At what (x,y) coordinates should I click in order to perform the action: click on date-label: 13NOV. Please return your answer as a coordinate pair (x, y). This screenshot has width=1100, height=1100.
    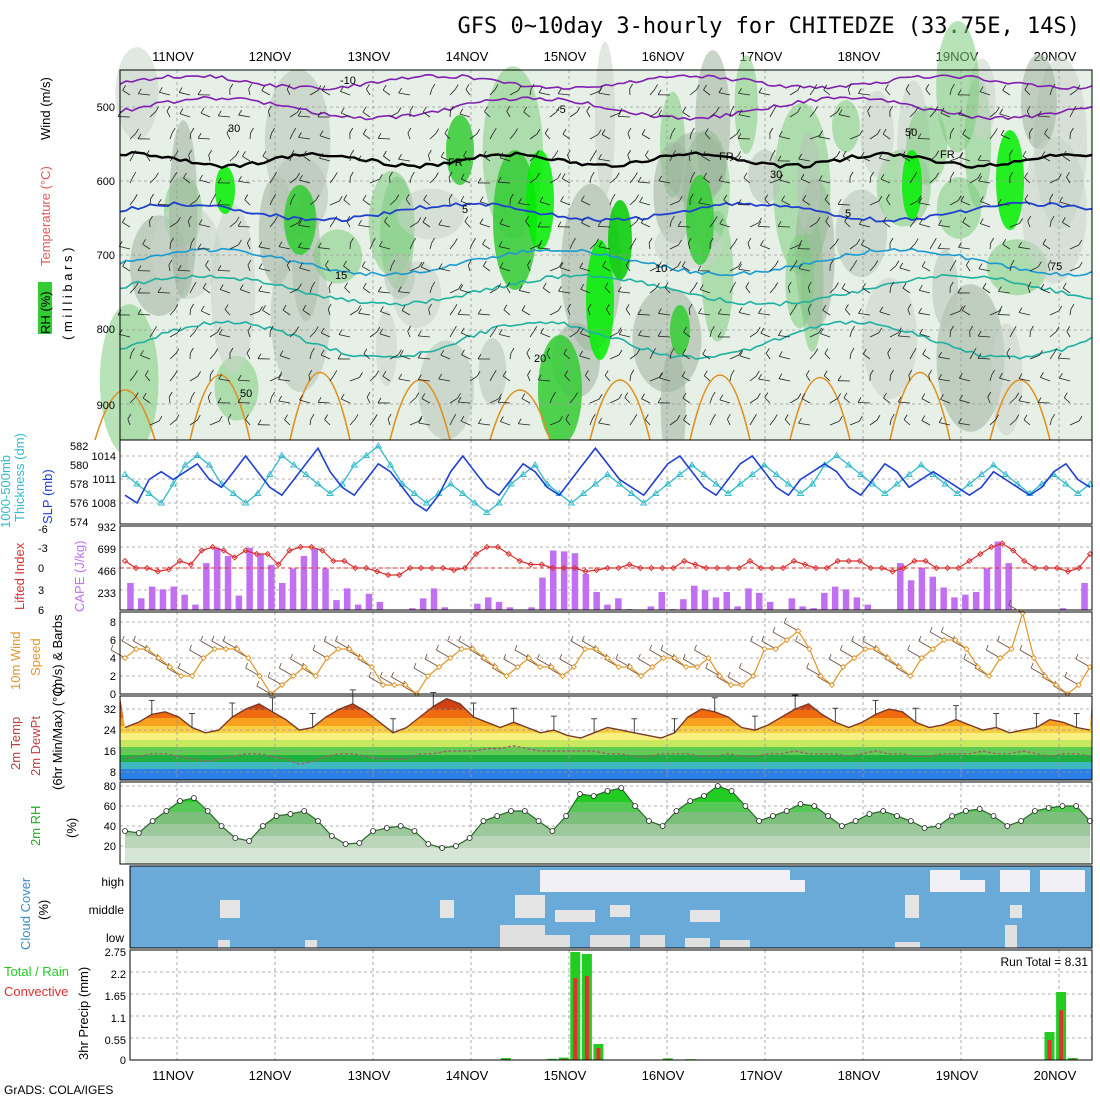
    Looking at the image, I should click on (369, 56).